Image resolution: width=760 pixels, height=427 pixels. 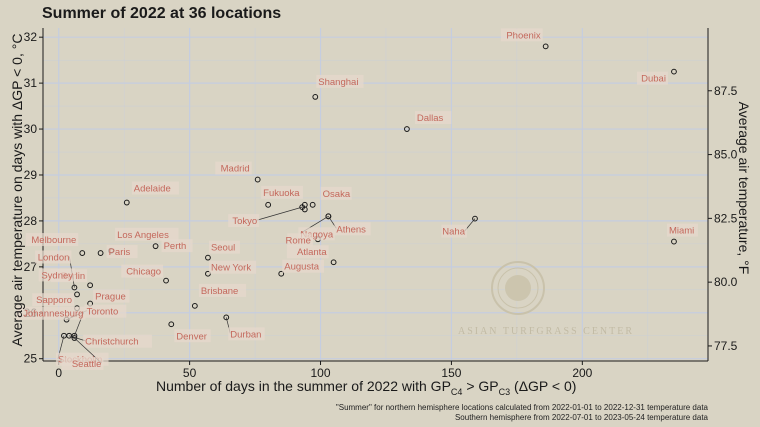 I want to click on data-label: Miami, so click(x=681, y=231).